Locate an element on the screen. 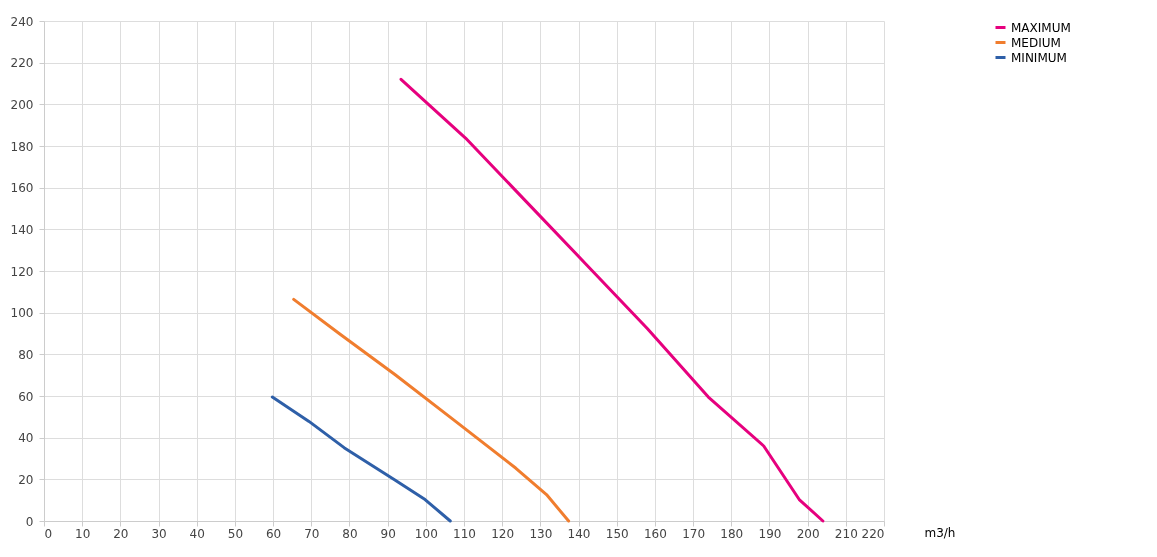  x-tick-label: 50 is located at coordinates (235, 533).